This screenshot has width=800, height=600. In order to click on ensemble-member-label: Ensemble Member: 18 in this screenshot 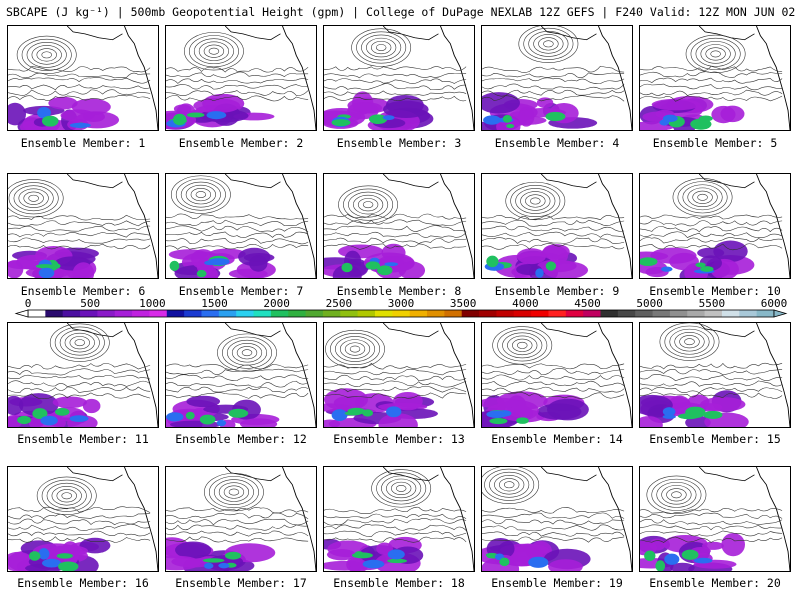, I will do `click(399, 583)`.